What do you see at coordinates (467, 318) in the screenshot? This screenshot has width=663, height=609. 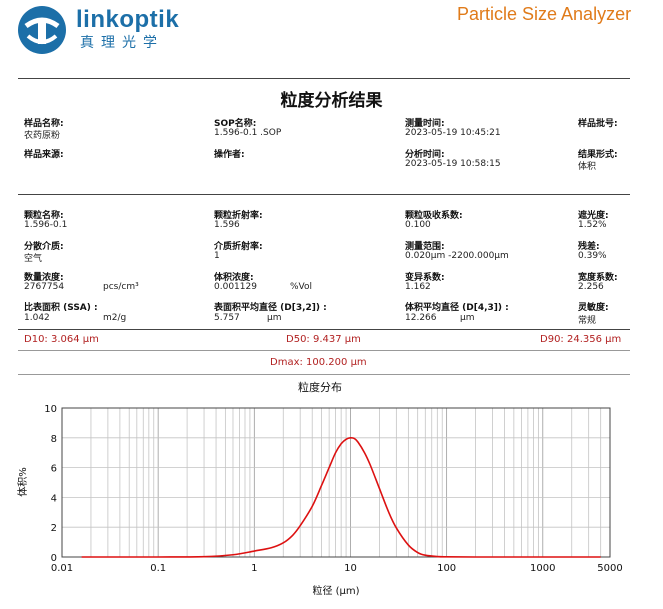 I see `d43-unit: μm` at bounding box center [467, 318].